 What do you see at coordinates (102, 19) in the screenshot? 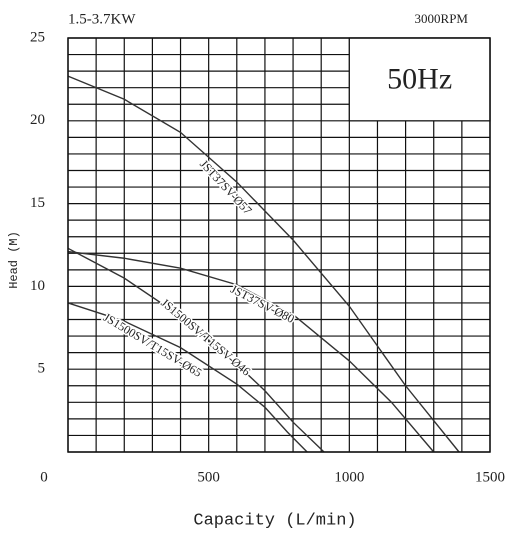
I see `chart-title: 1.5-3.7KW` at bounding box center [102, 19].